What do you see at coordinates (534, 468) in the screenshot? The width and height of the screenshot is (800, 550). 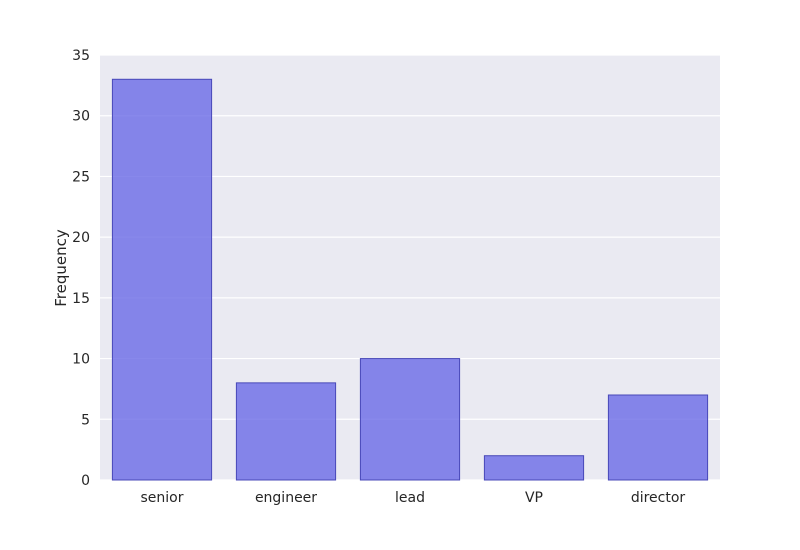 I see `bar-vp` at bounding box center [534, 468].